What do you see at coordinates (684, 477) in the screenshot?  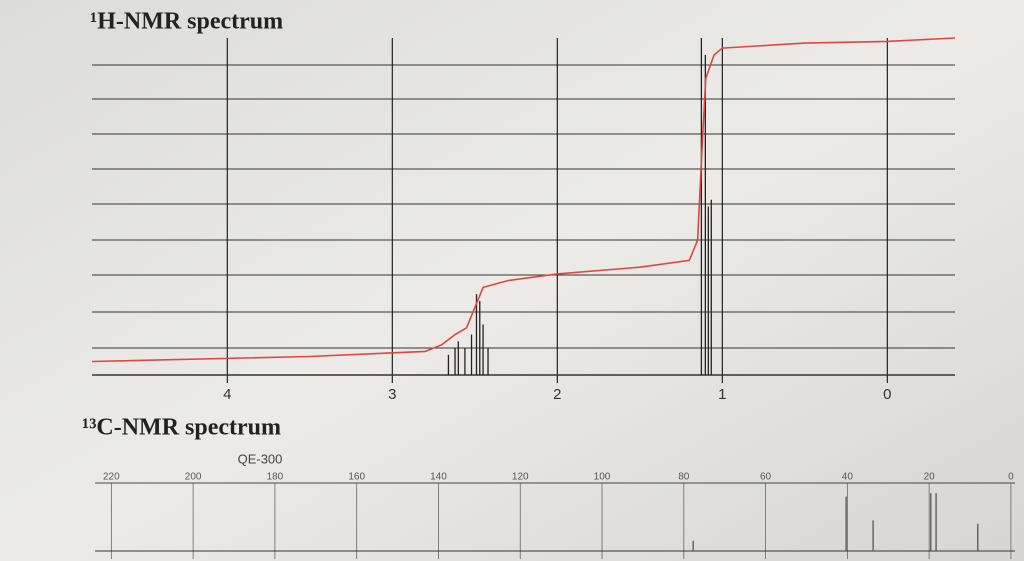 I see `x-tick-label: 80` at bounding box center [684, 477].